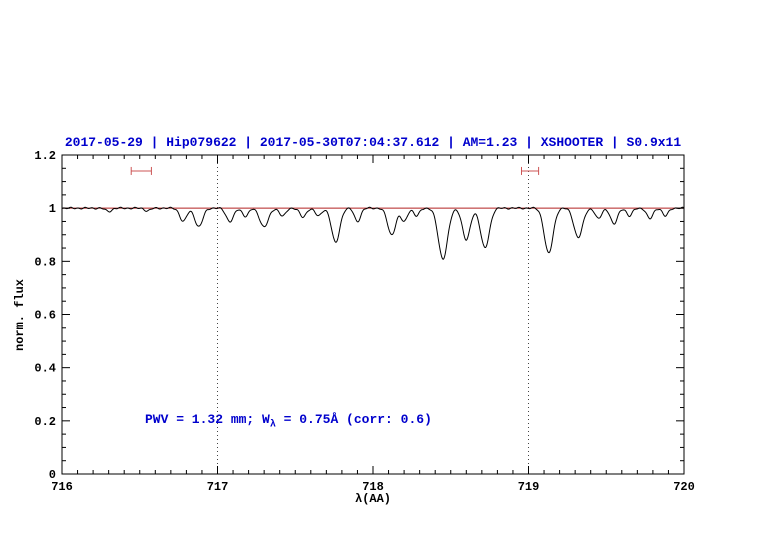 Image resolution: width=782 pixels, height=542 pixels. Describe the element at coordinates (45, 156) in the screenshot. I see `y-tick-label: 1.2` at that location.